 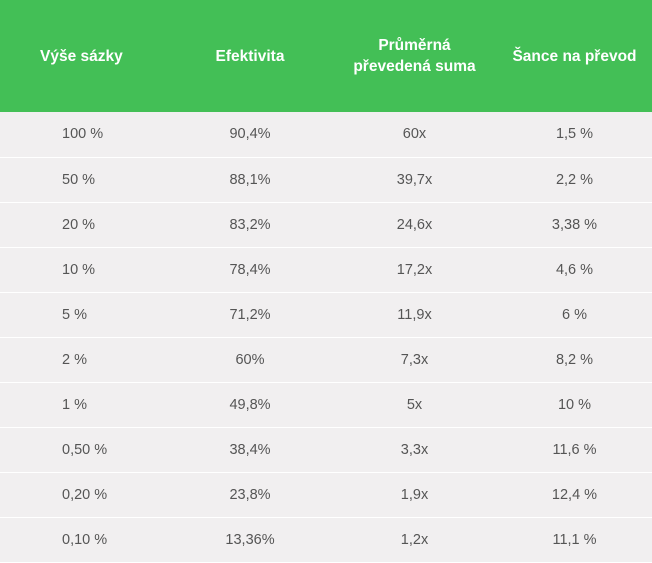 I want to click on cell-bet-size: 0,50 %, so click(x=85, y=449).